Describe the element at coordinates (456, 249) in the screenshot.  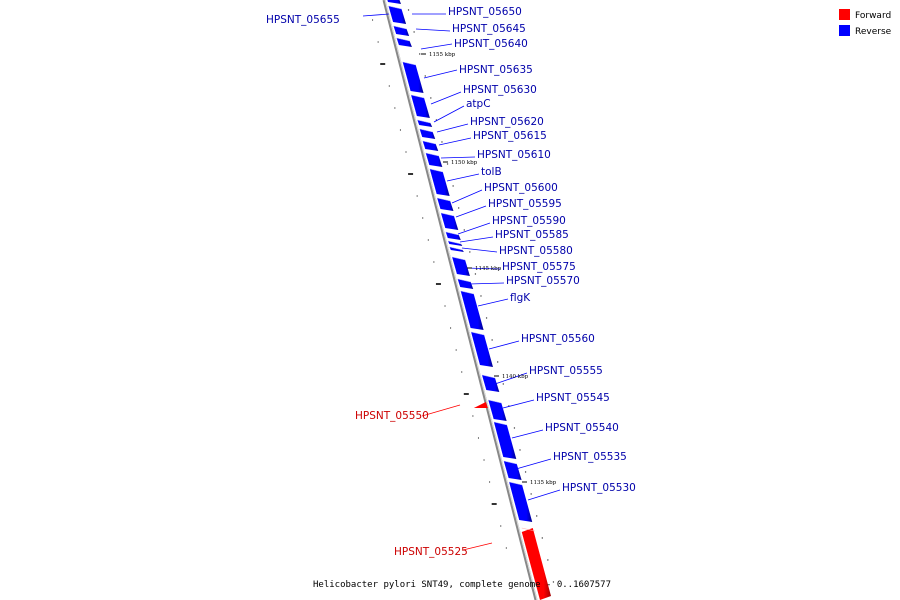
I see `gene-hpsnt-05580-block` at that location.